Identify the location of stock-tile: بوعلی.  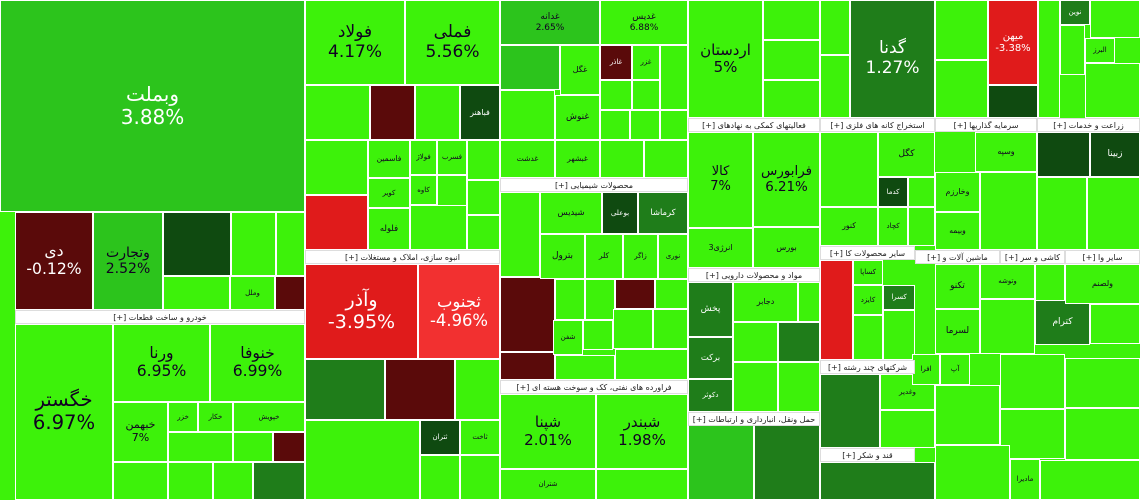
(620, 213).